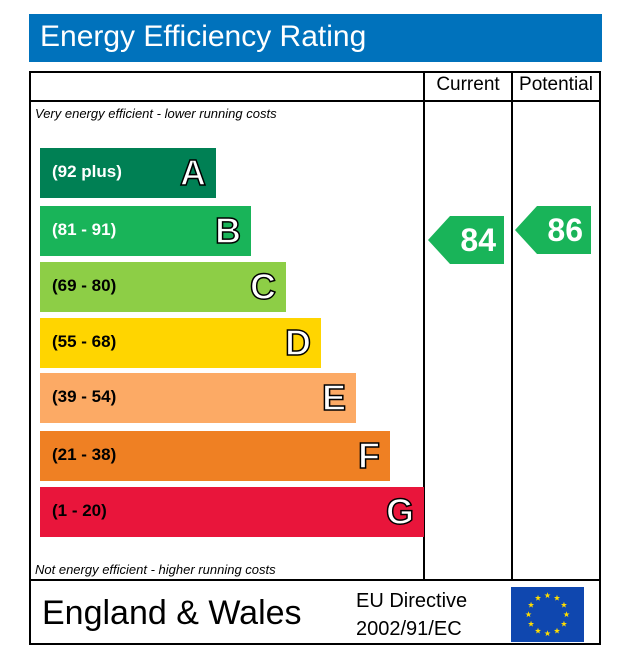 This screenshot has width=632, height=659. What do you see at coordinates (315, 580) in the screenshot?
I see `footer-divider` at bounding box center [315, 580].